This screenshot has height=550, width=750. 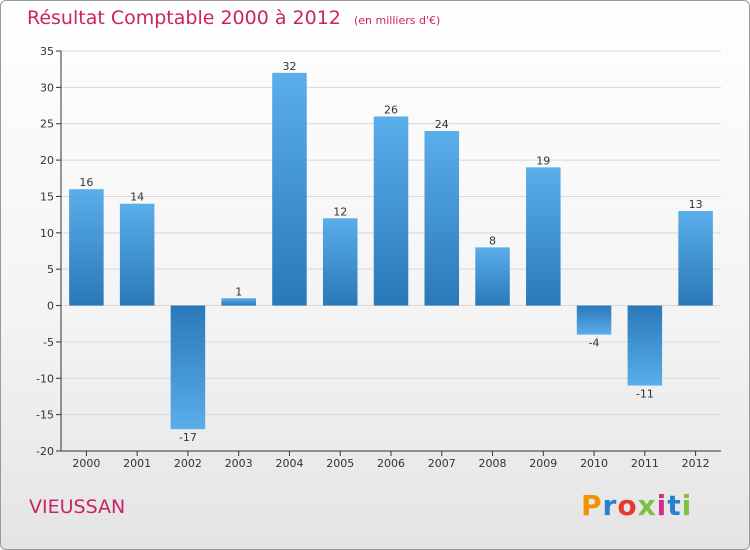 I want to click on brand-logo: Proxiti, so click(x=636, y=505).